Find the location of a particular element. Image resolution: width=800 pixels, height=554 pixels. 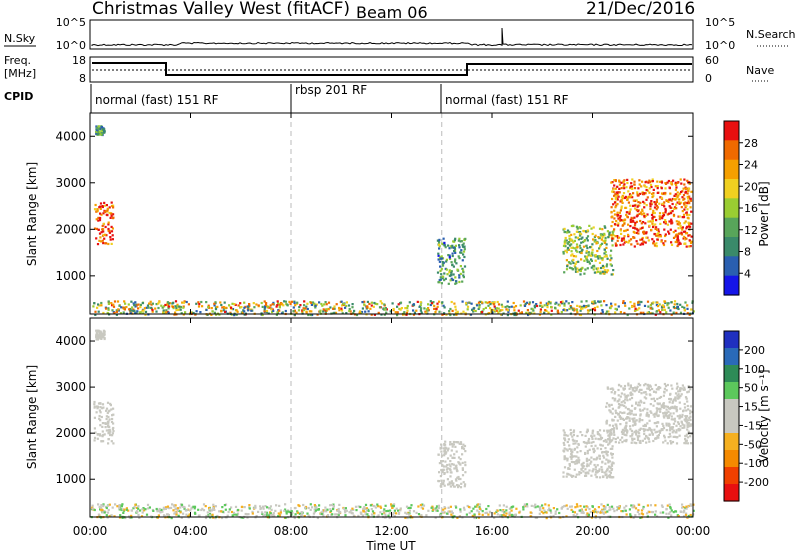

date-label: 21/Dec/2016 is located at coordinates (640, 9).